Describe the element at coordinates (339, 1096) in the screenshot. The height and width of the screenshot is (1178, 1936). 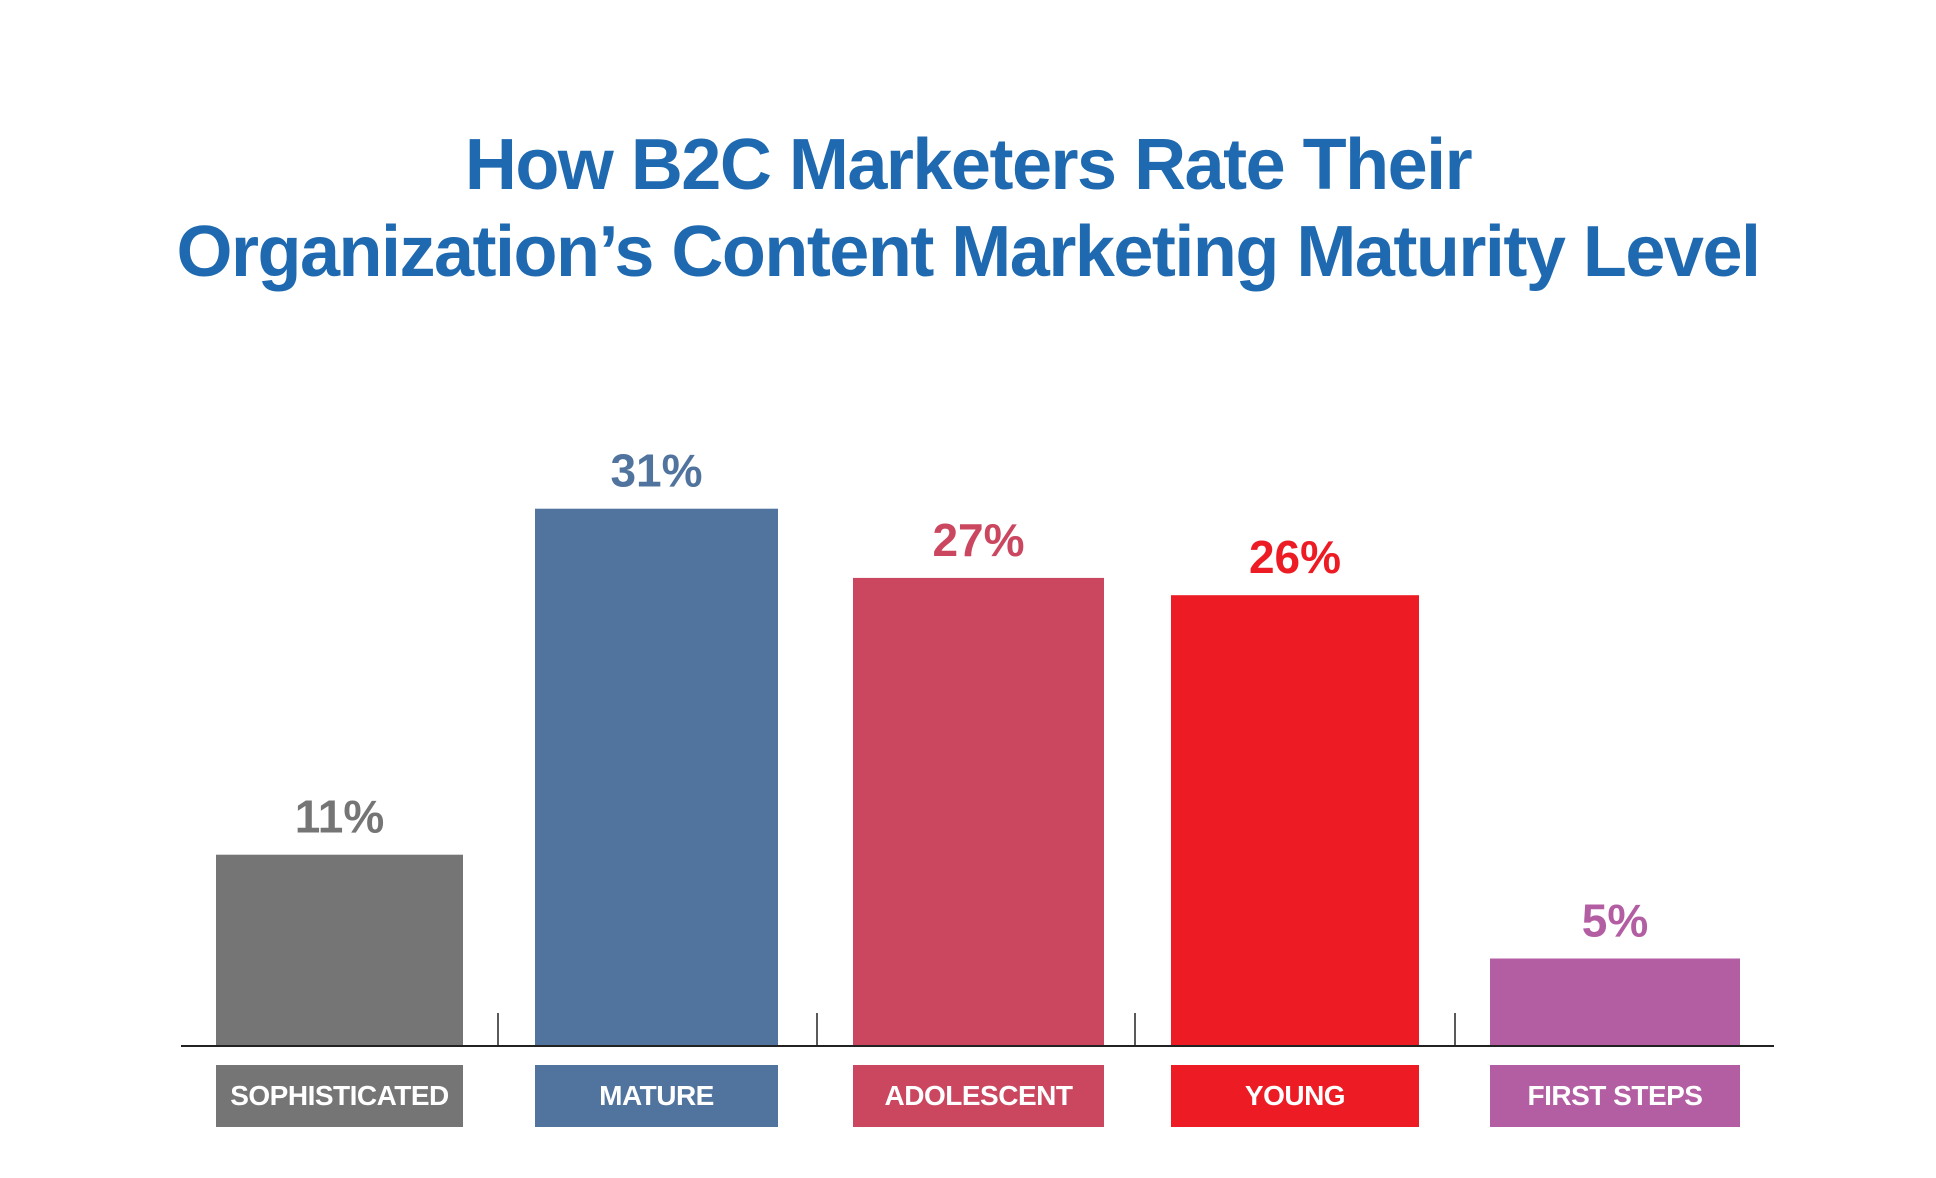
I see `category-label: SOPHISTICATED` at that location.